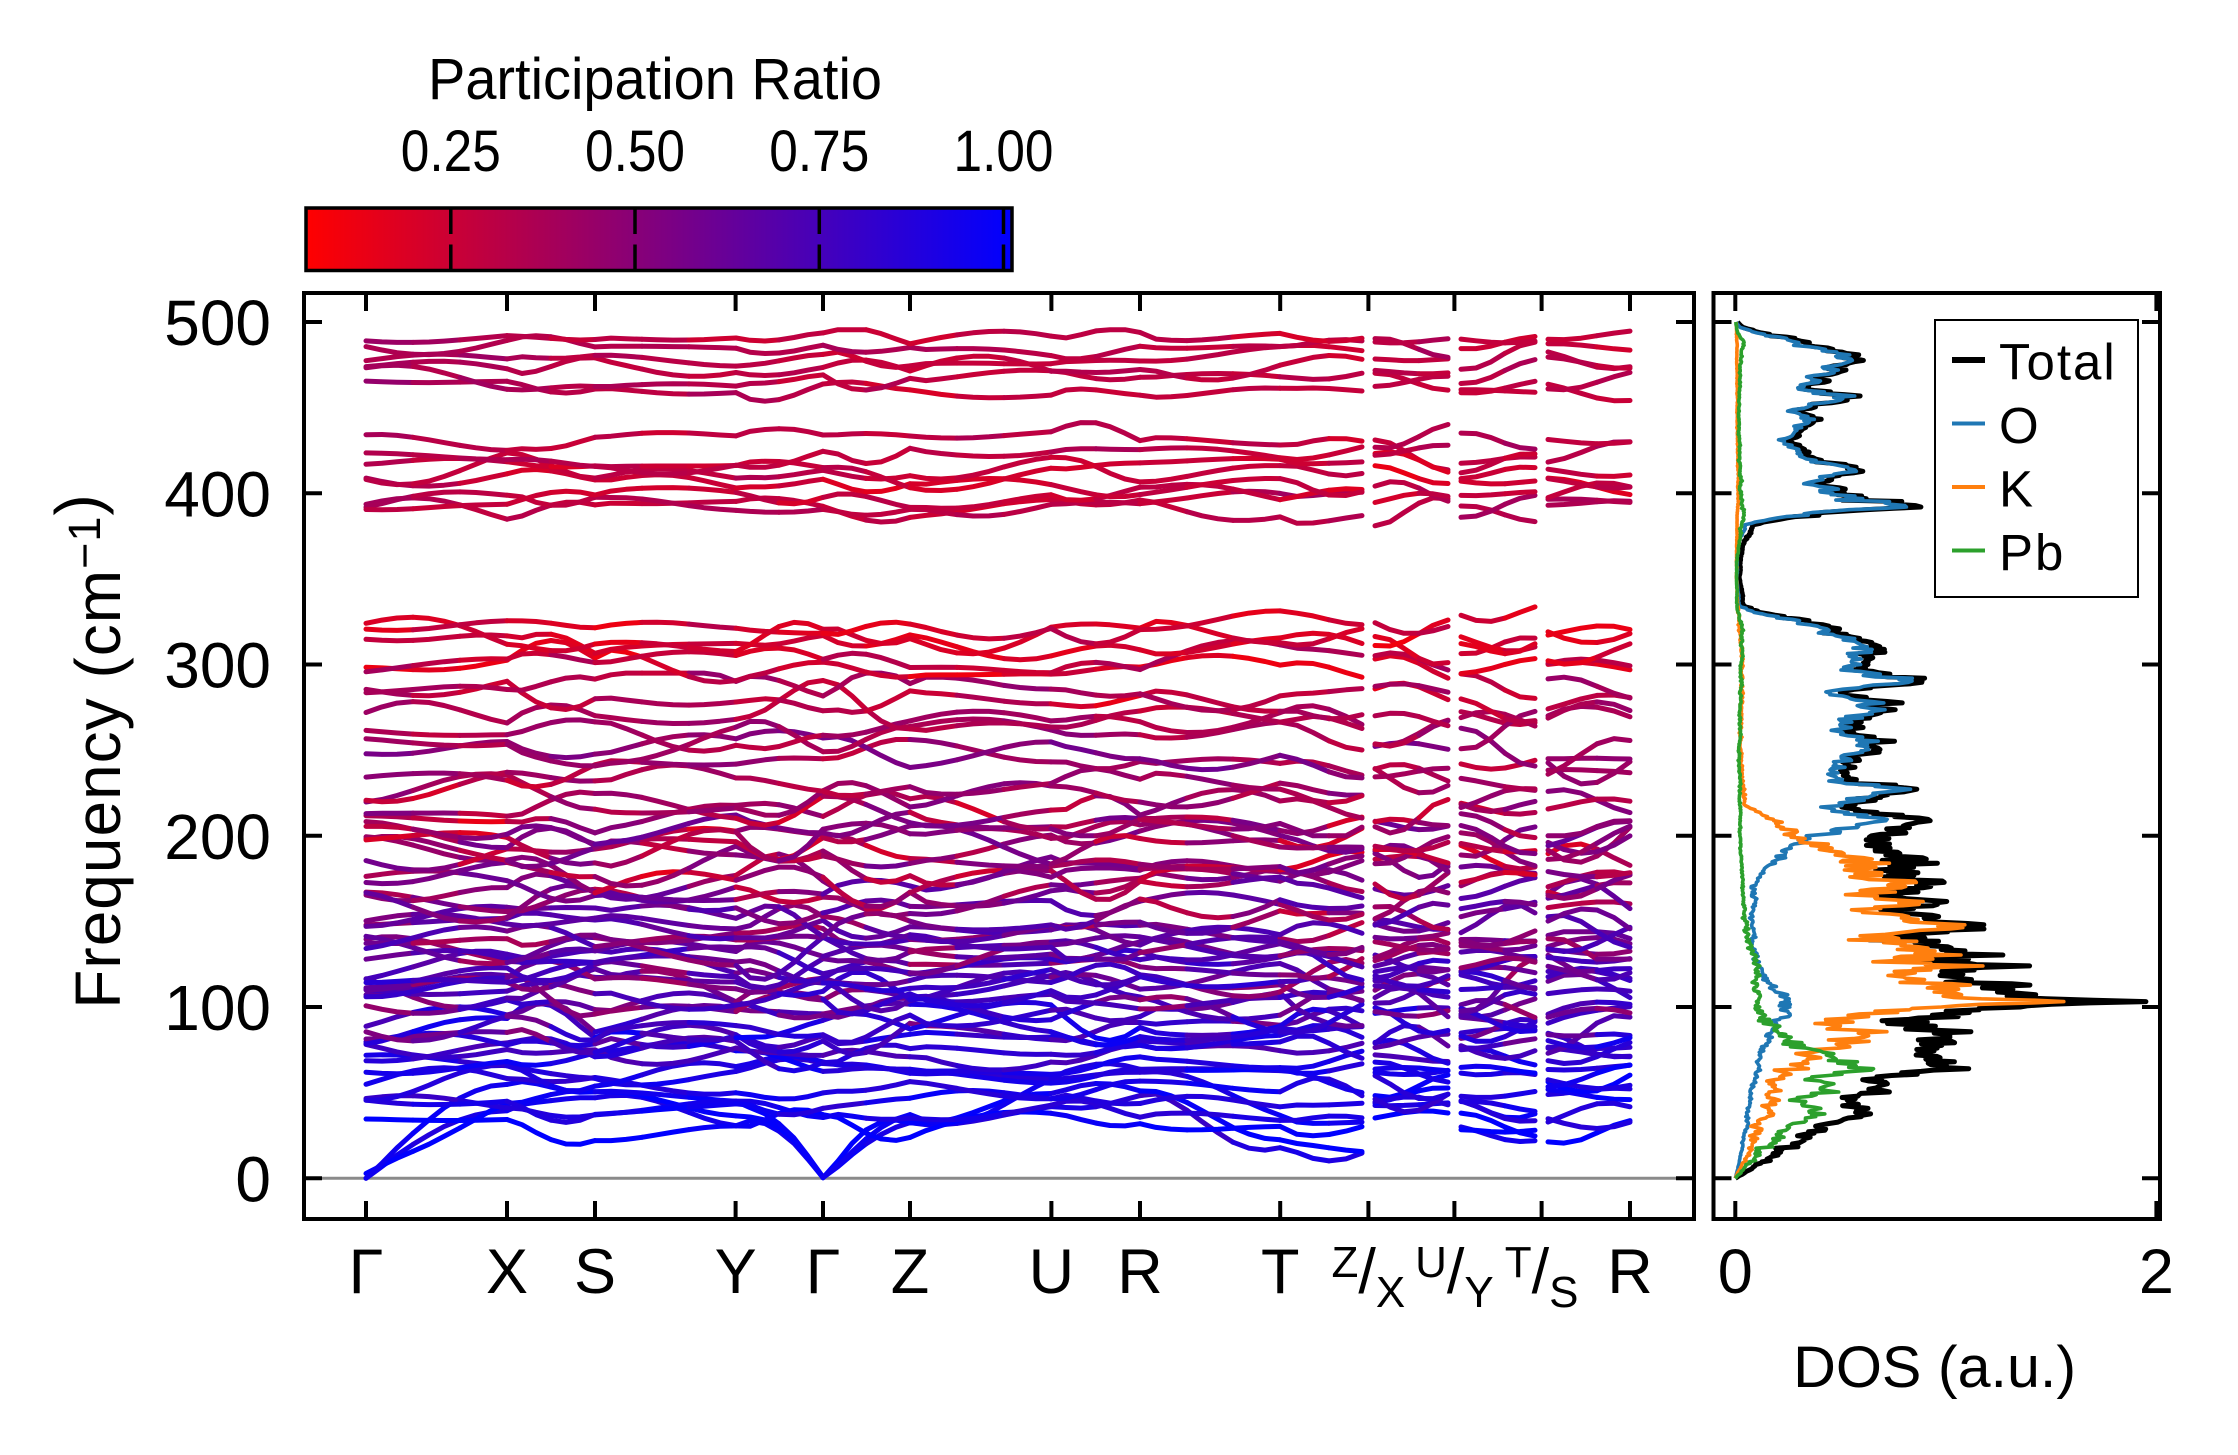 The width and height of the screenshot is (2238, 1455). Describe the element at coordinates (217, 1008) in the screenshot. I see `svg-text: 100` at that location.